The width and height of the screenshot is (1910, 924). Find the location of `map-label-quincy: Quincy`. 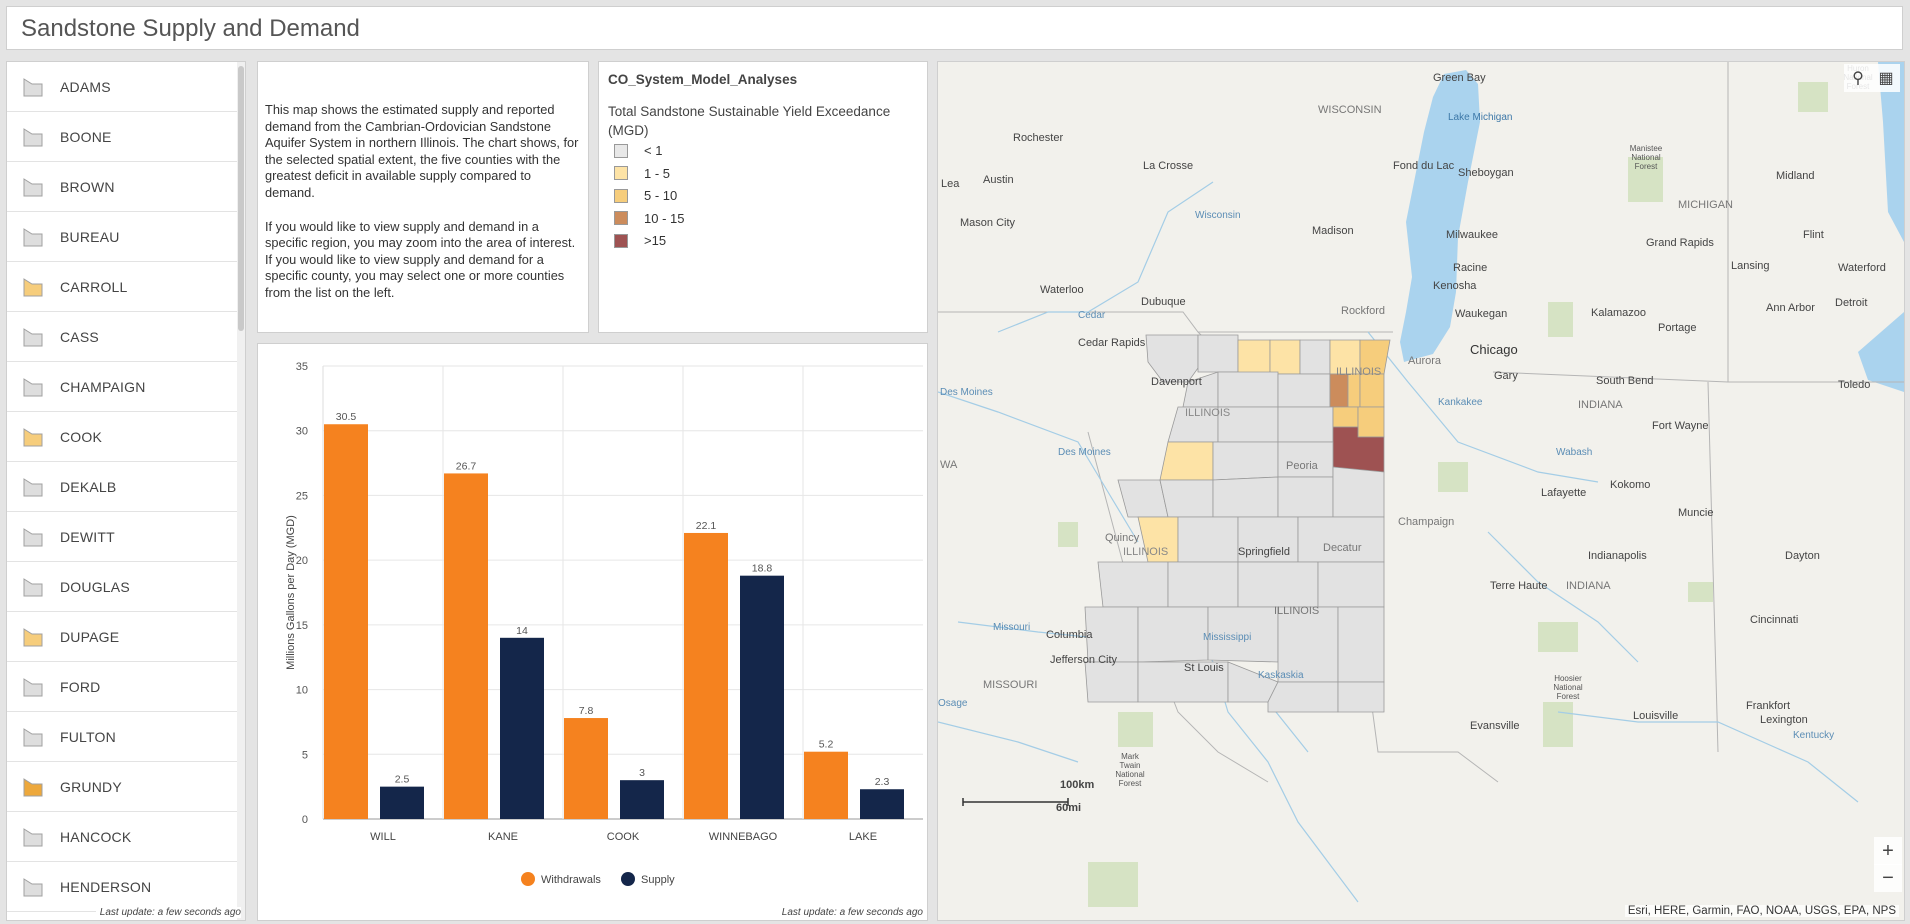

map-label-quincy: Quincy is located at coordinates (1122, 538).